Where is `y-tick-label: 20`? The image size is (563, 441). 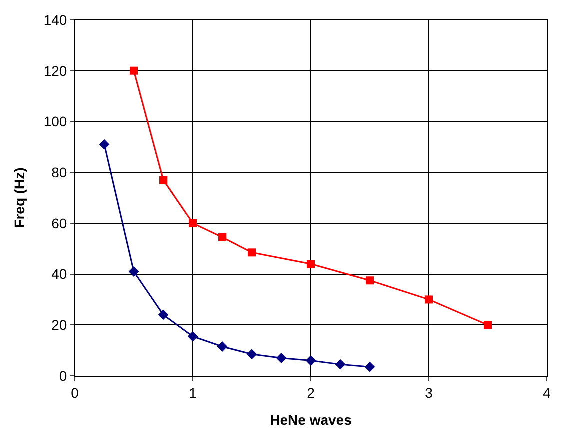 y-tick-label: 20 is located at coordinates (60, 325).